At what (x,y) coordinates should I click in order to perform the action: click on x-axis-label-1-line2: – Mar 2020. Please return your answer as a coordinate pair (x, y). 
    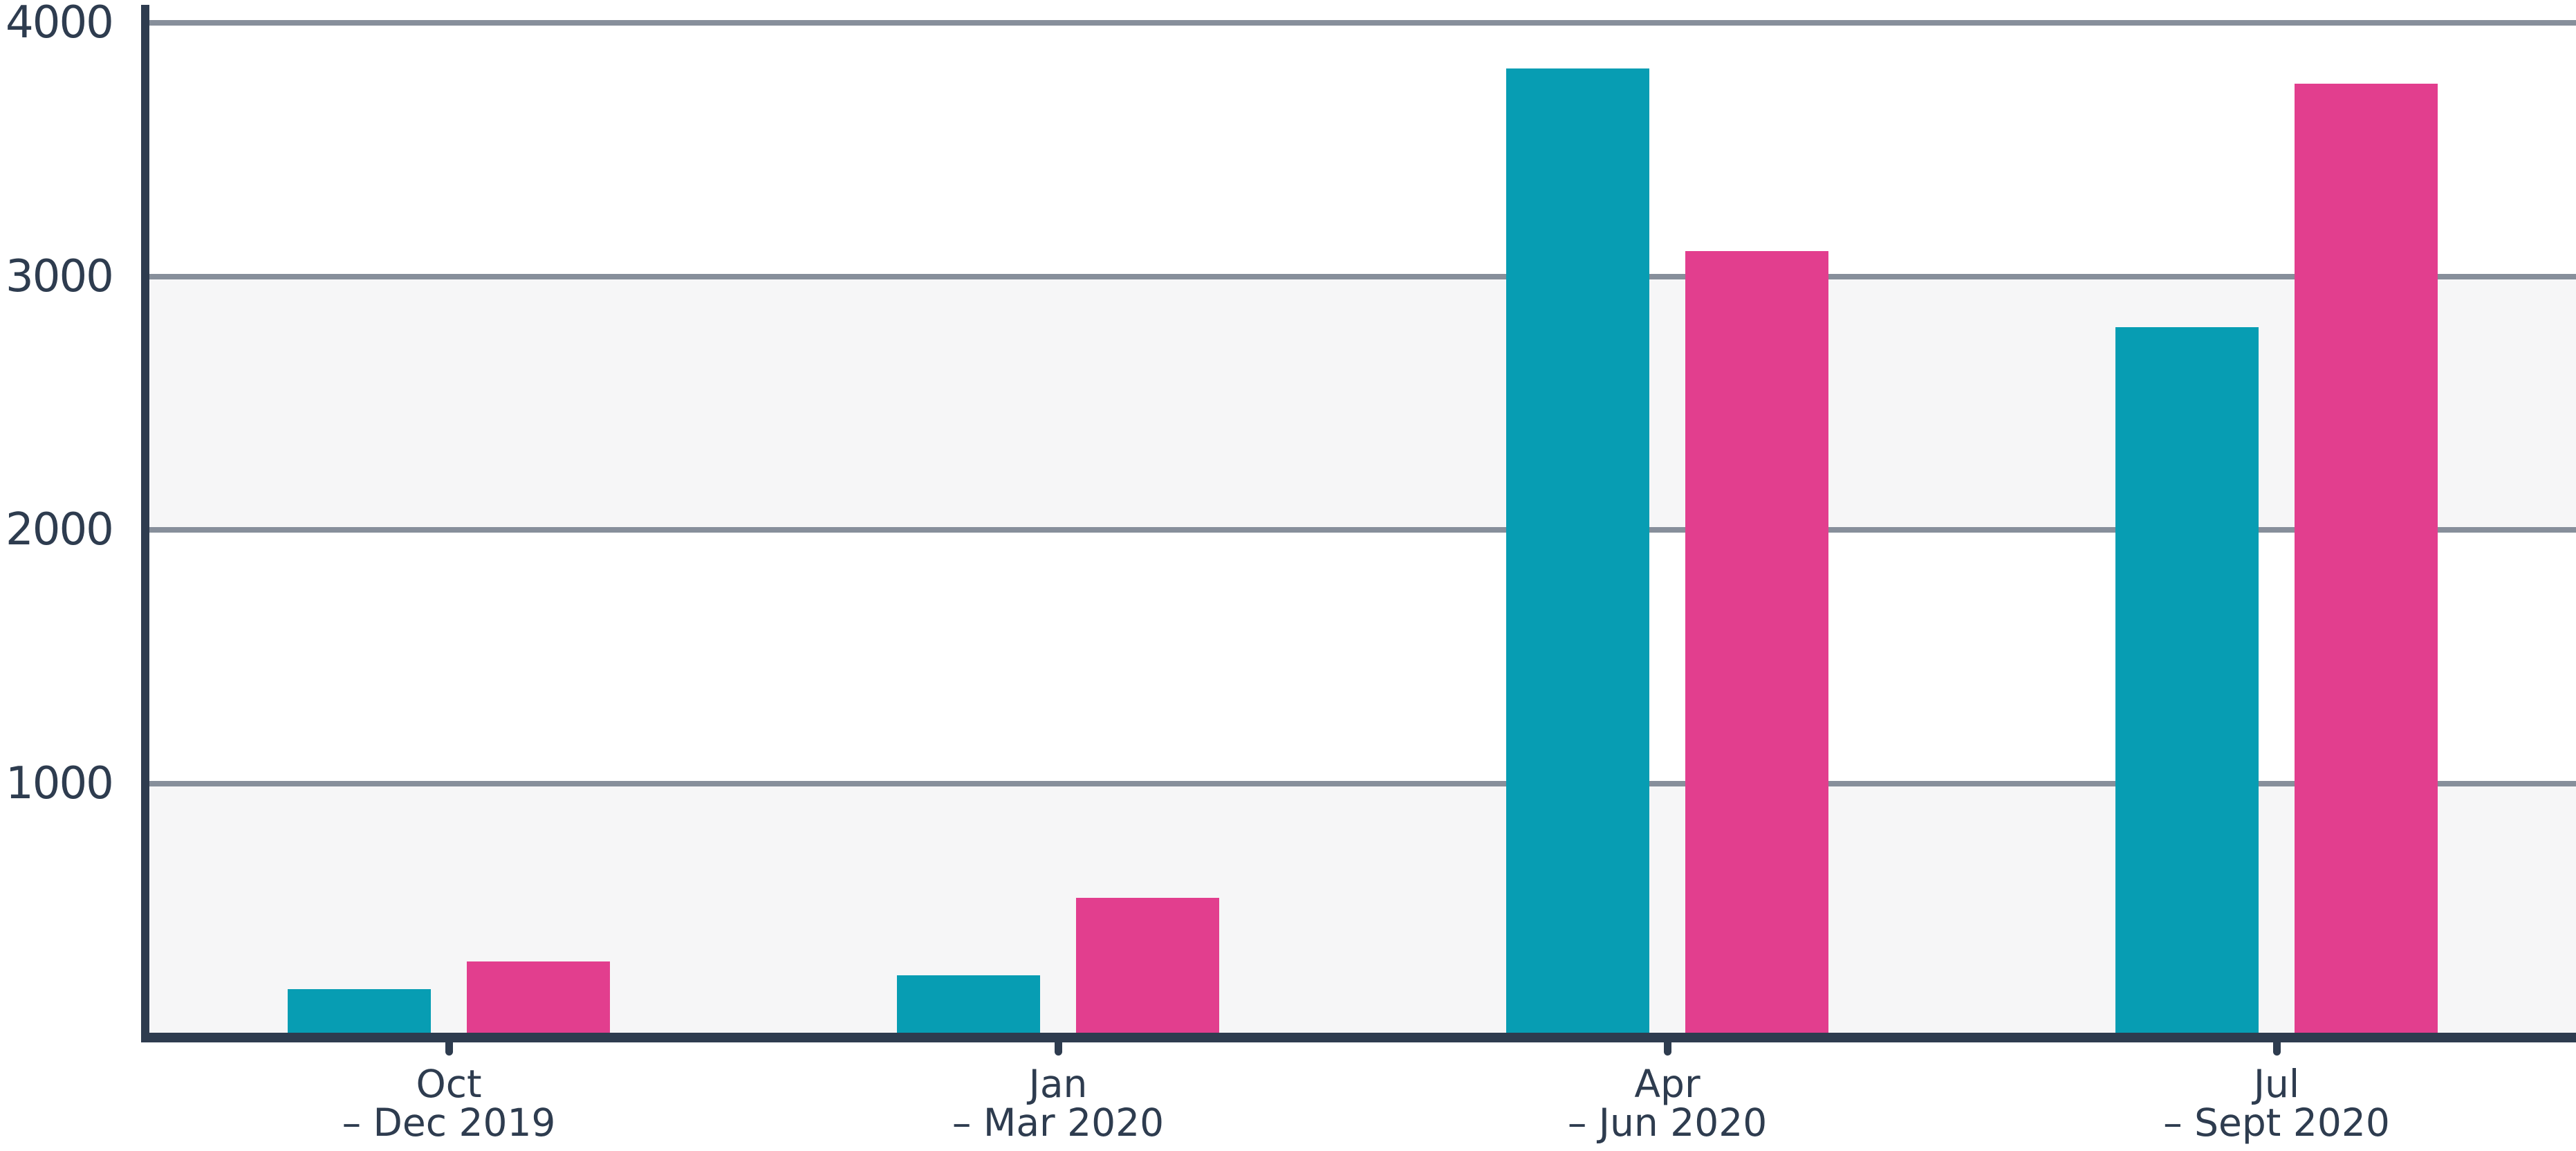
    Looking at the image, I should click on (1058, 1123).